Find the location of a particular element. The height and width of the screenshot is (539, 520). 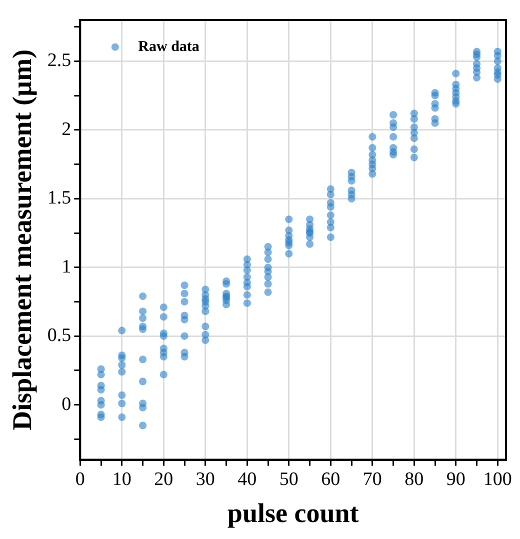

x-tick-label: 80 is located at coordinates (414, 479).